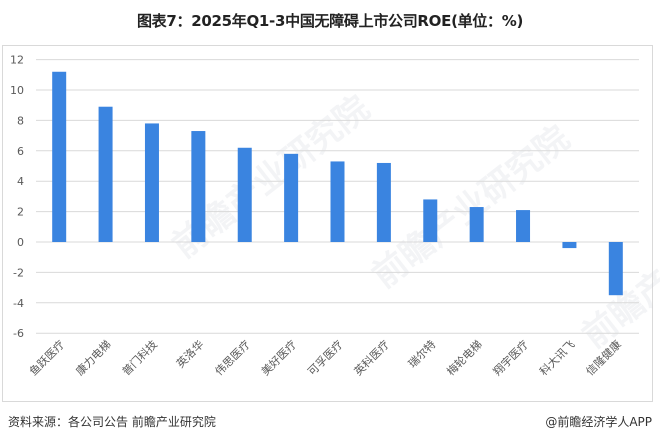 The width and height of the screenshot is (660, 442). I want to click on chart-title: 图表7：2025年Q1-3中国无障碍上市公司ROE(单位：%), so click(330, 21).